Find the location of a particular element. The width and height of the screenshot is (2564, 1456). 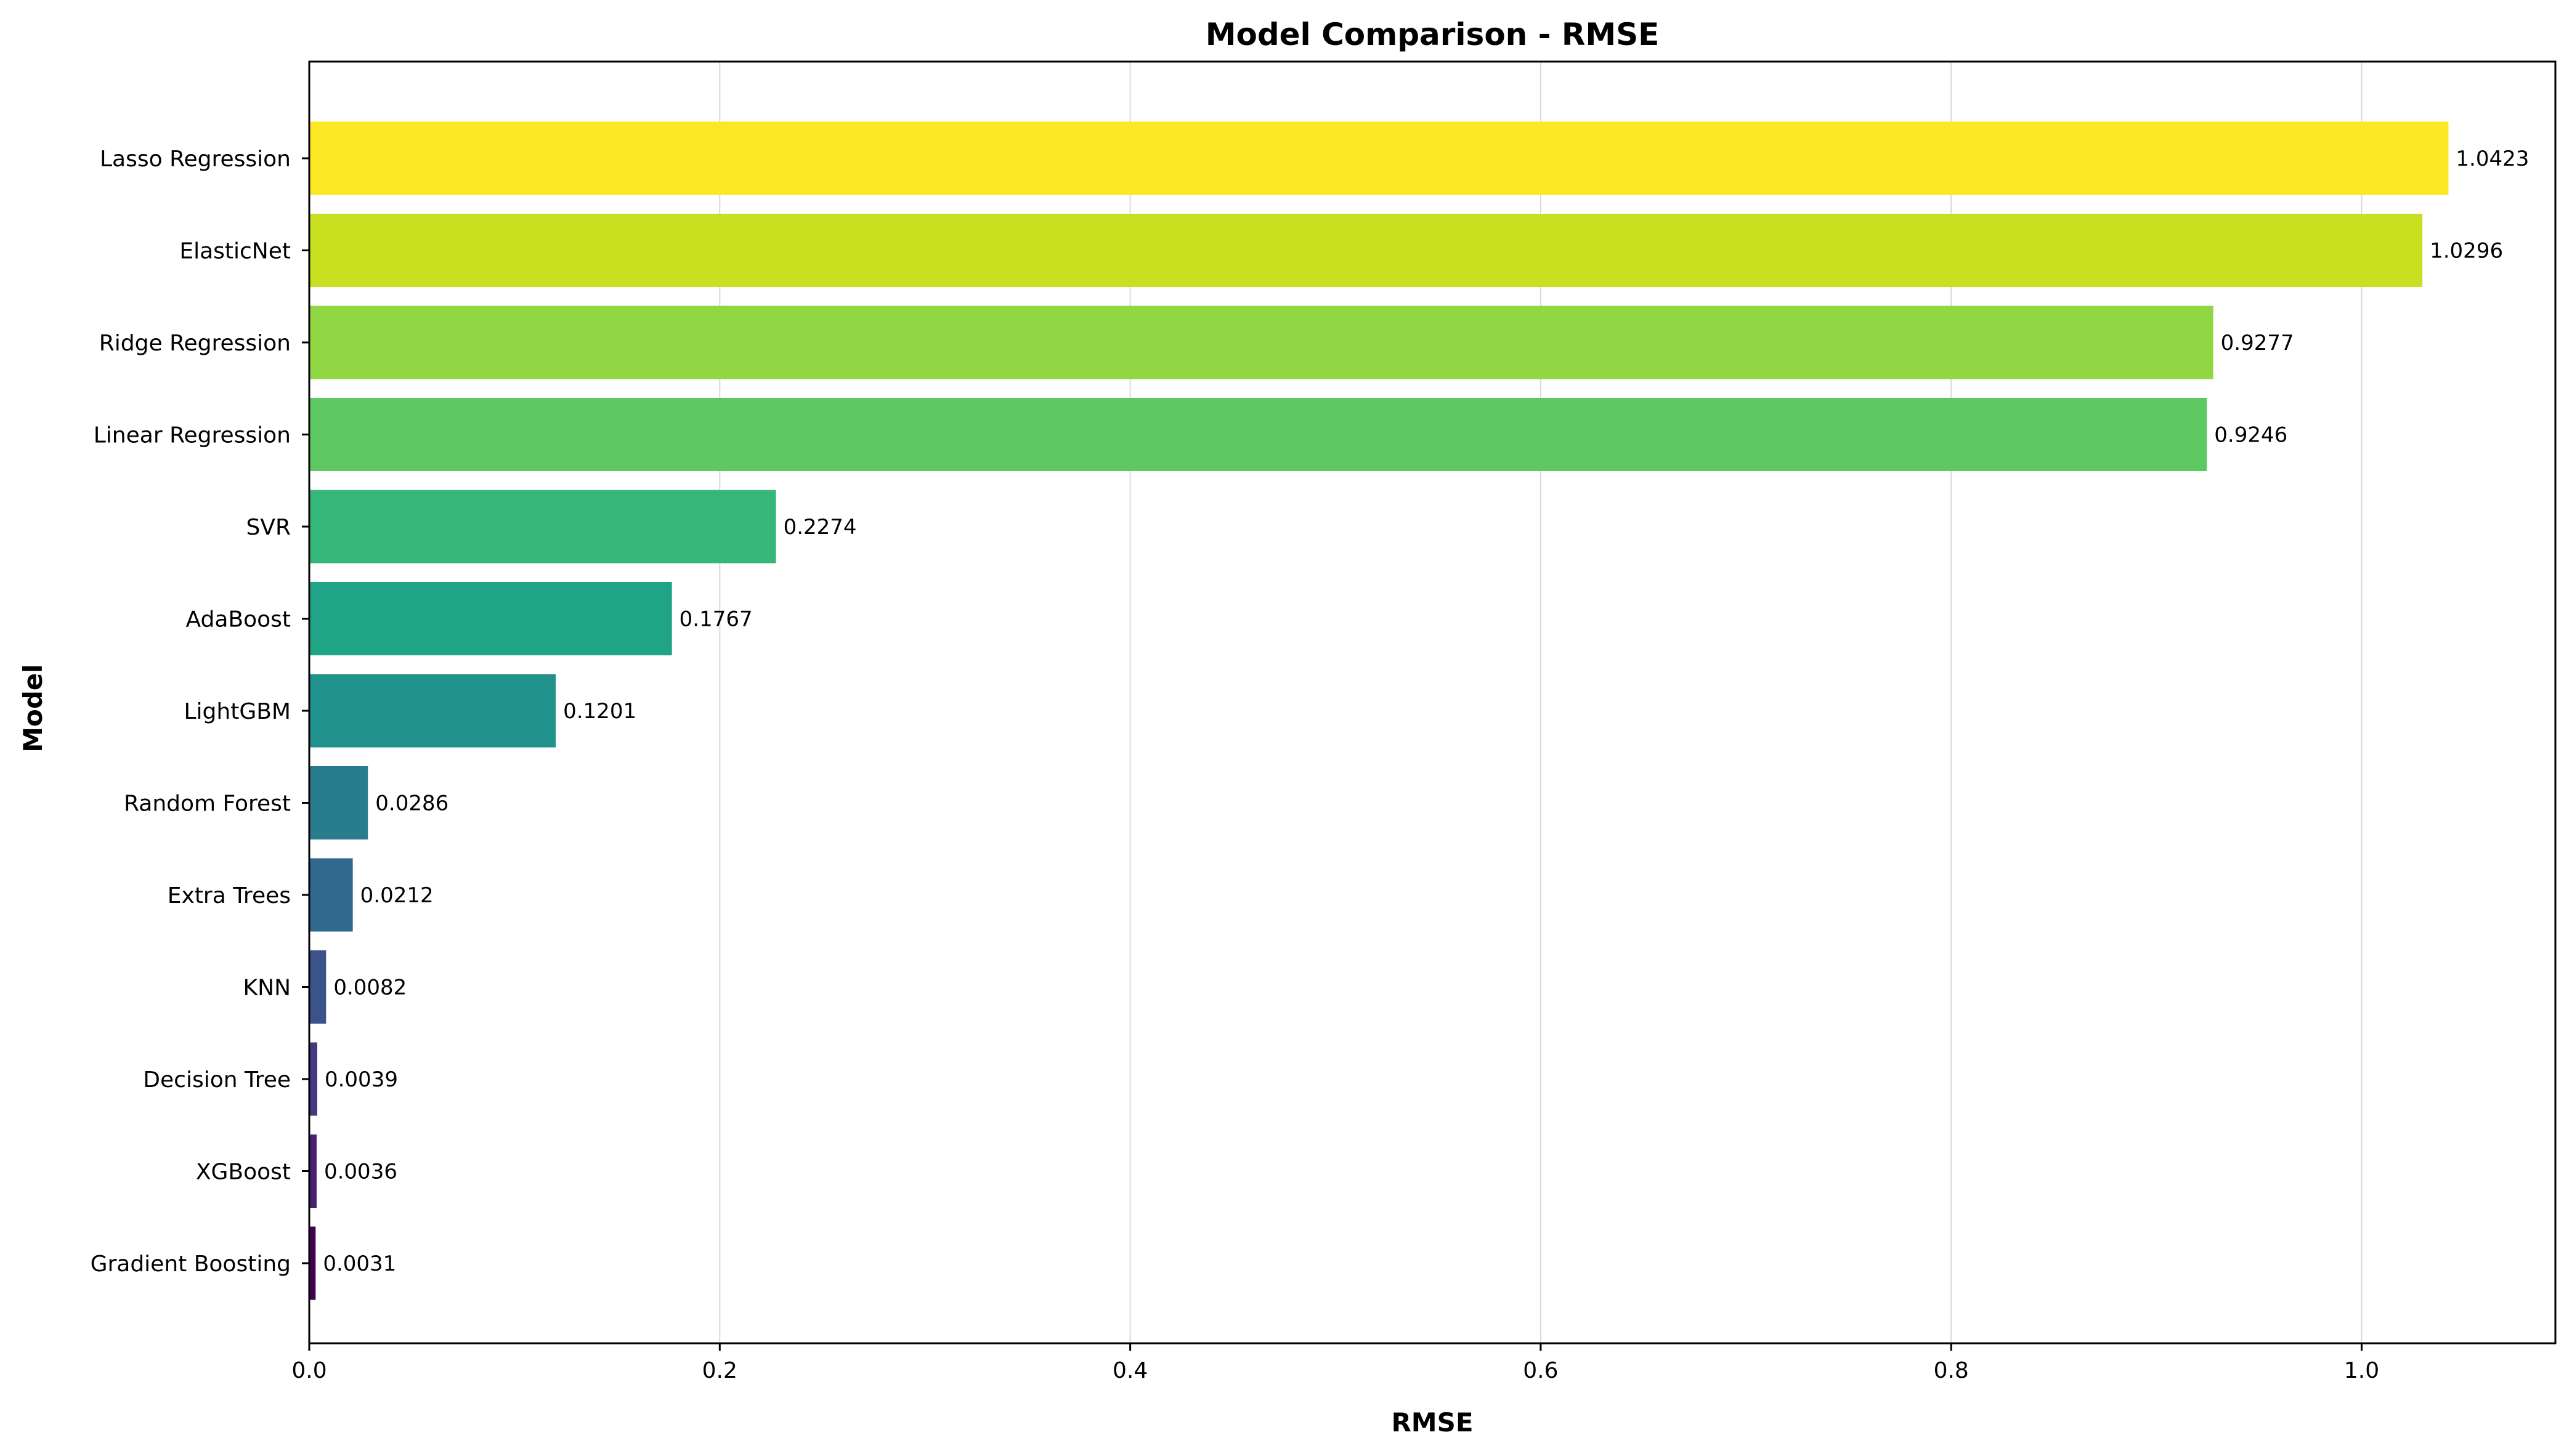

value-label: 0.0286 is located at coordinates (411, 803).